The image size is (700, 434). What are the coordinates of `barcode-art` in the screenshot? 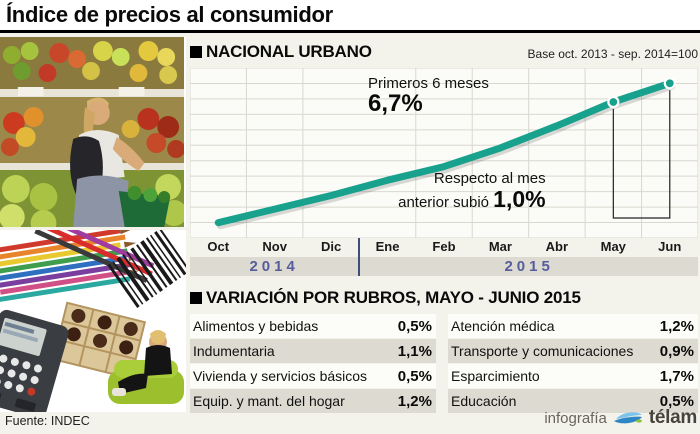 It's located at (146, 269).